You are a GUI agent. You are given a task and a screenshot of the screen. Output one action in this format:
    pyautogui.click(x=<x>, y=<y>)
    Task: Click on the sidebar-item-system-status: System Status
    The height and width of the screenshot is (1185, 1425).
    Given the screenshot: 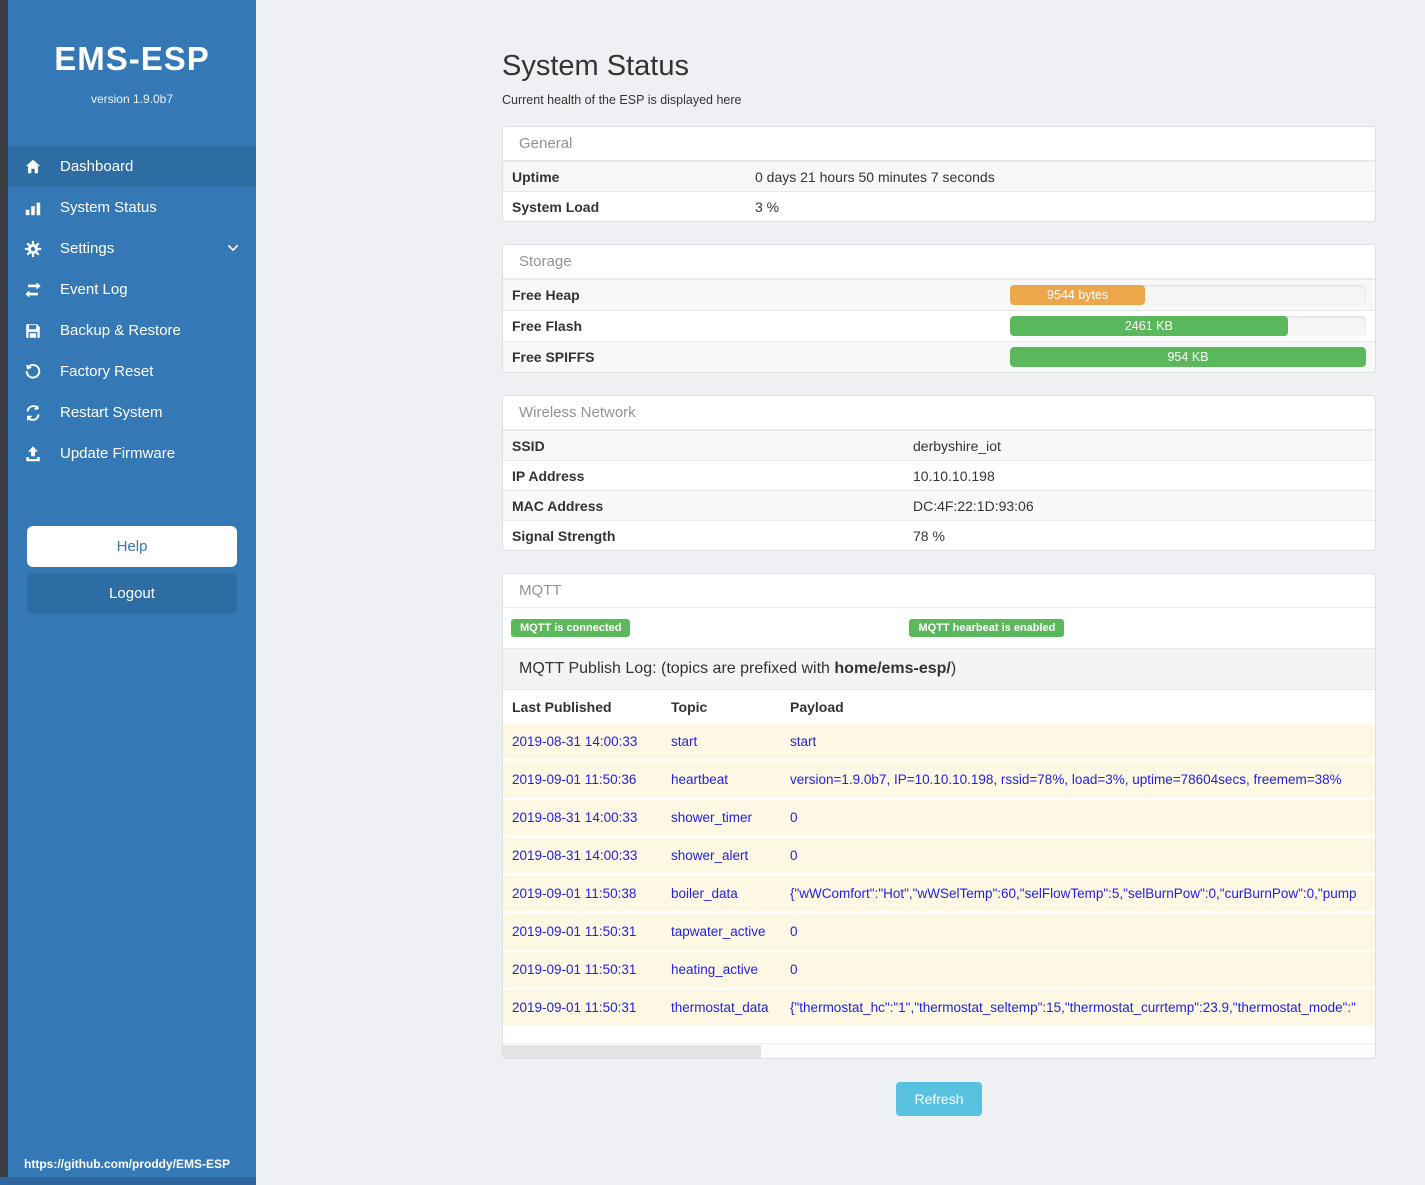 What is the action you would take?
    pyautogui.click(x=132, y=207)
    